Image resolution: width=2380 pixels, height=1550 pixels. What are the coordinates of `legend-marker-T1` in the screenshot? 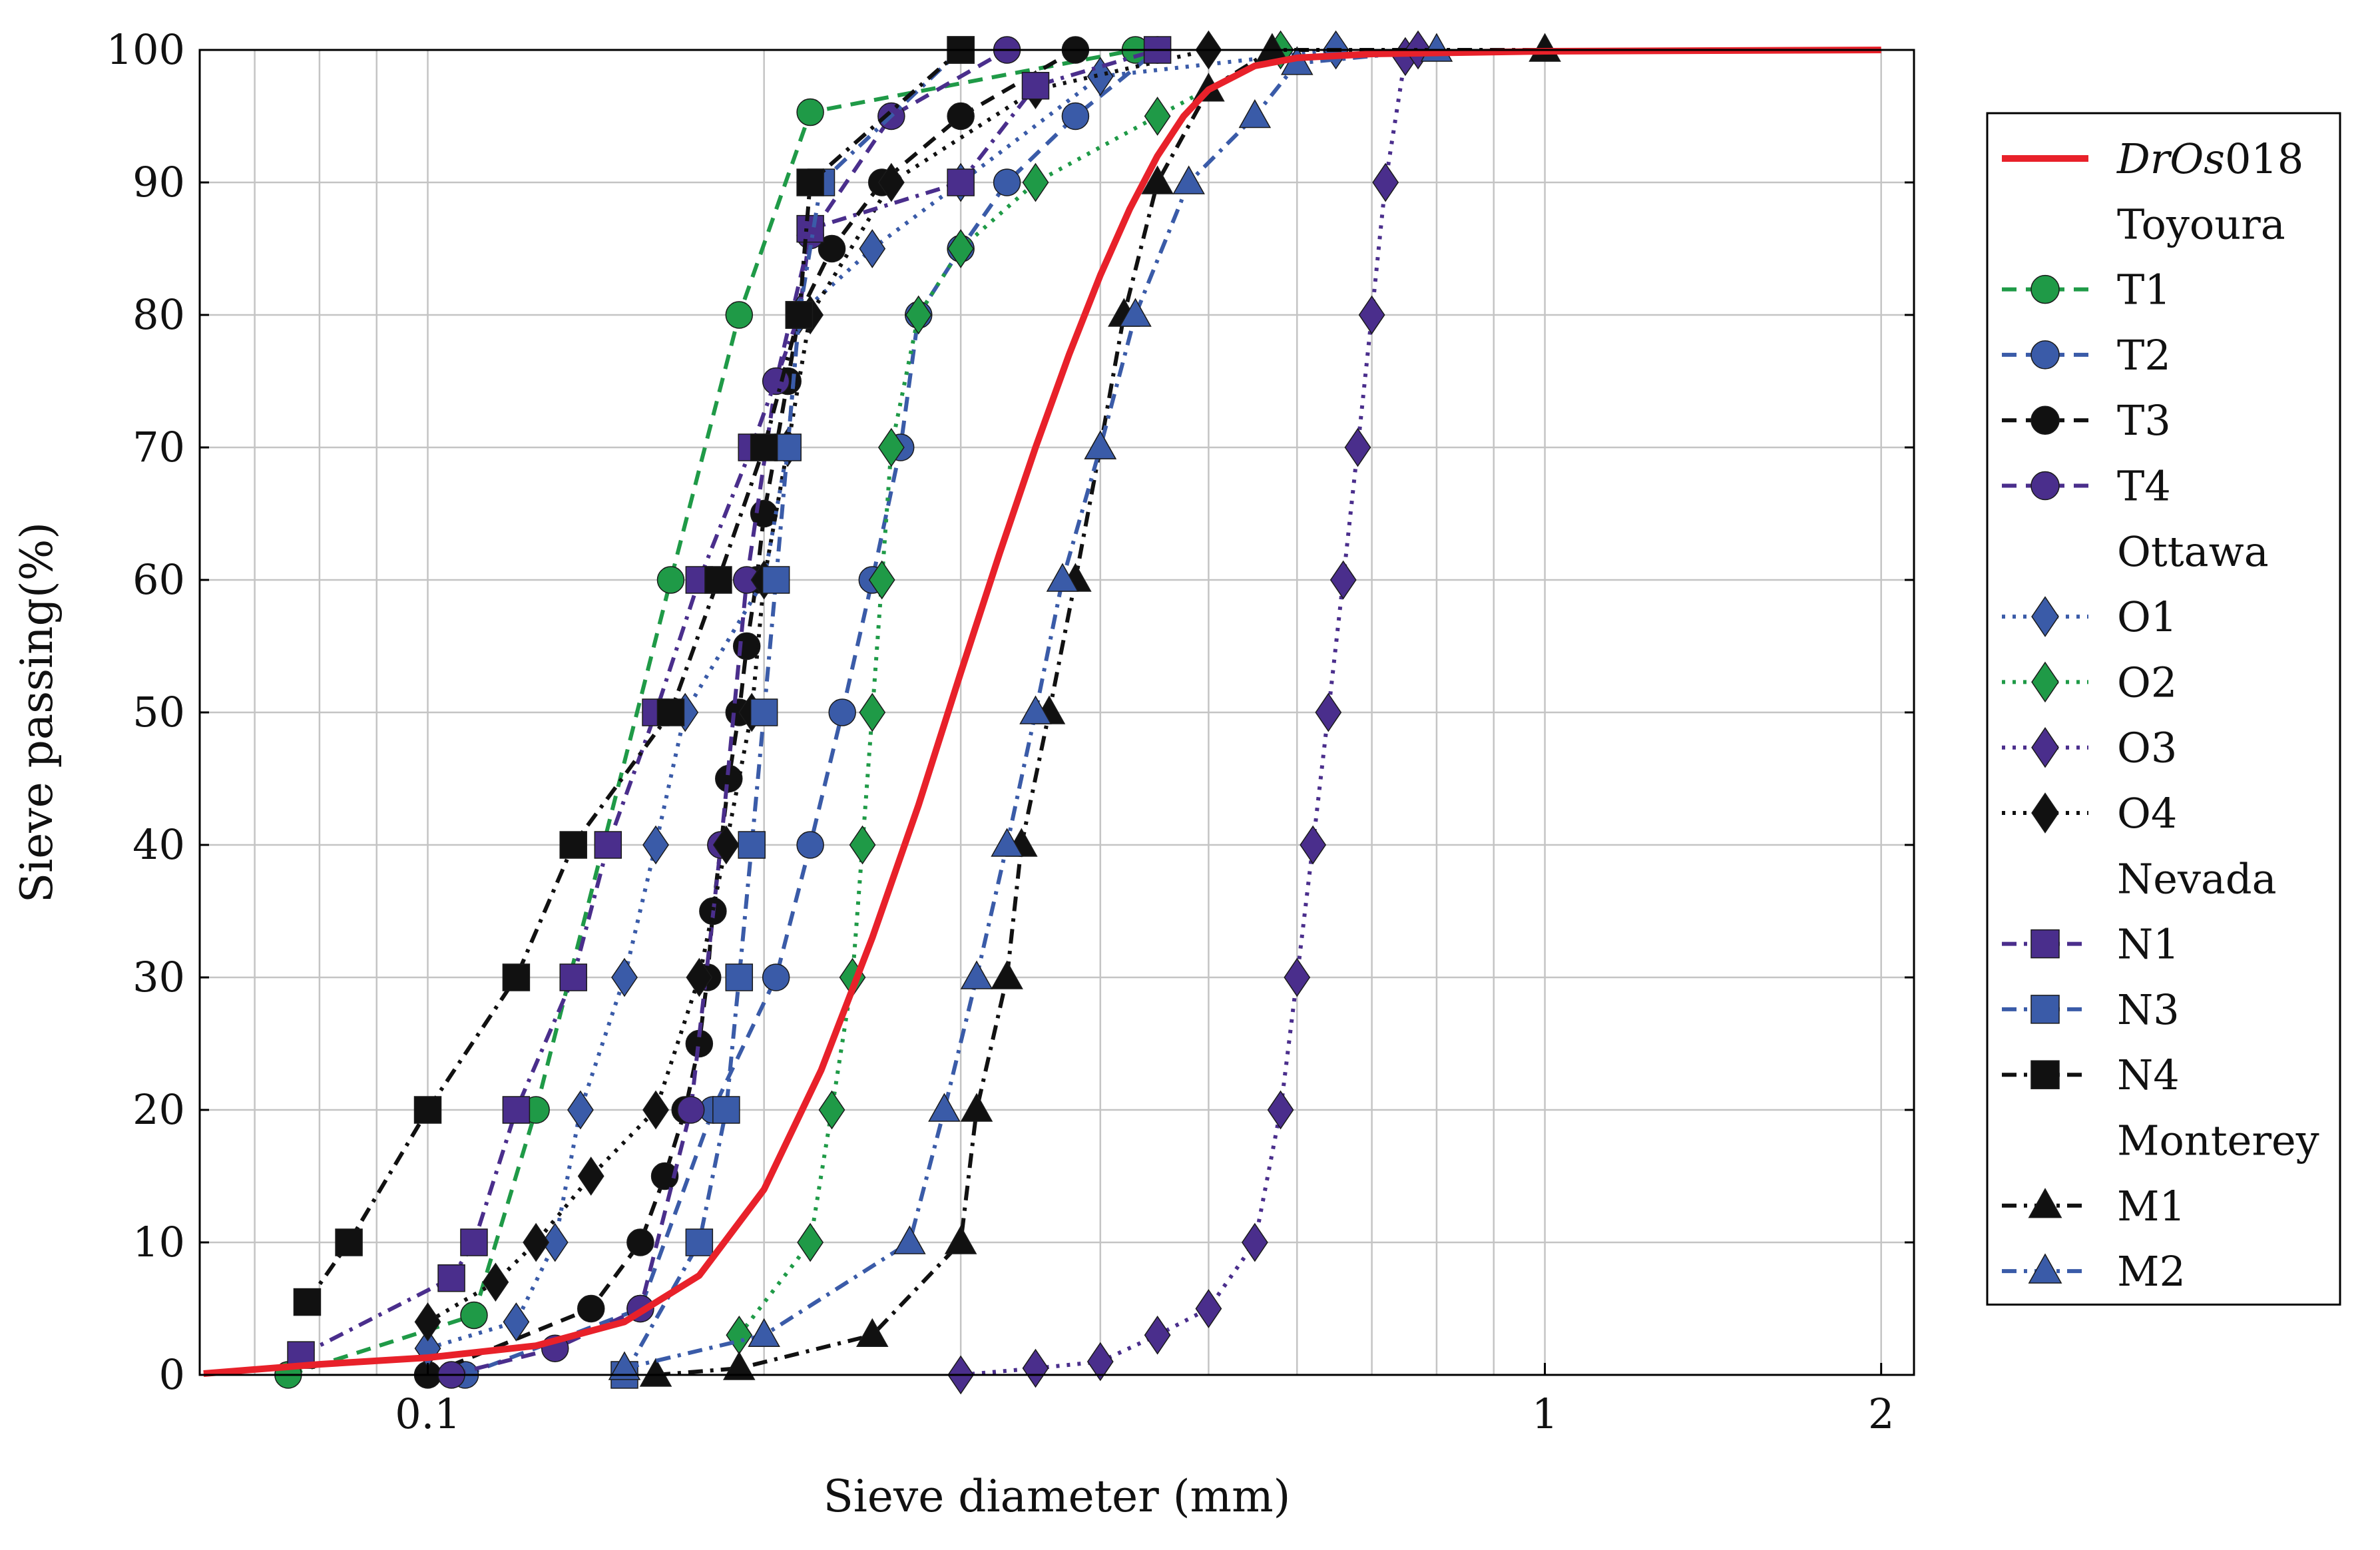 It's located at (2045, 289).